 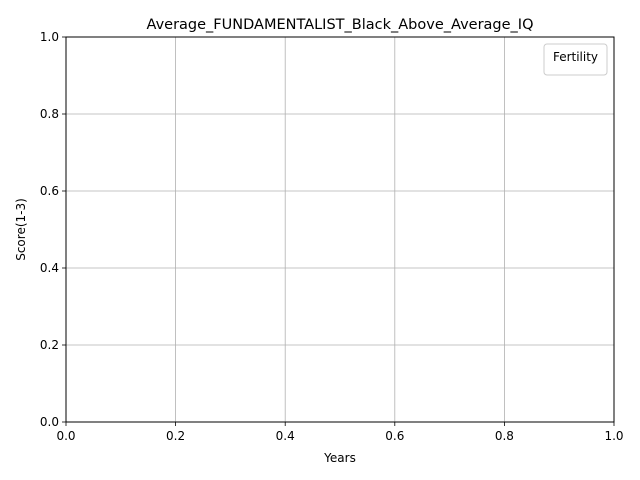 What do you see at coordinates (49, 191) in the screenshot?
I see `y-tick-label: 0.6` at bounding box center [49, 191].